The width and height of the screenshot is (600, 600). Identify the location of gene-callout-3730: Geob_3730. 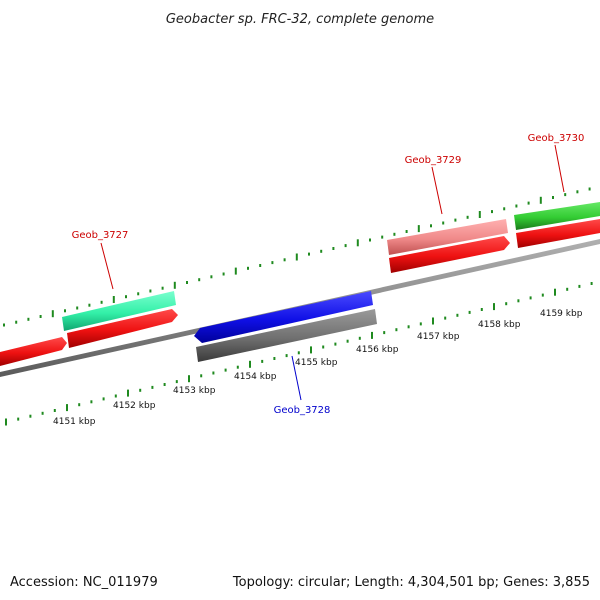
(556, 163).